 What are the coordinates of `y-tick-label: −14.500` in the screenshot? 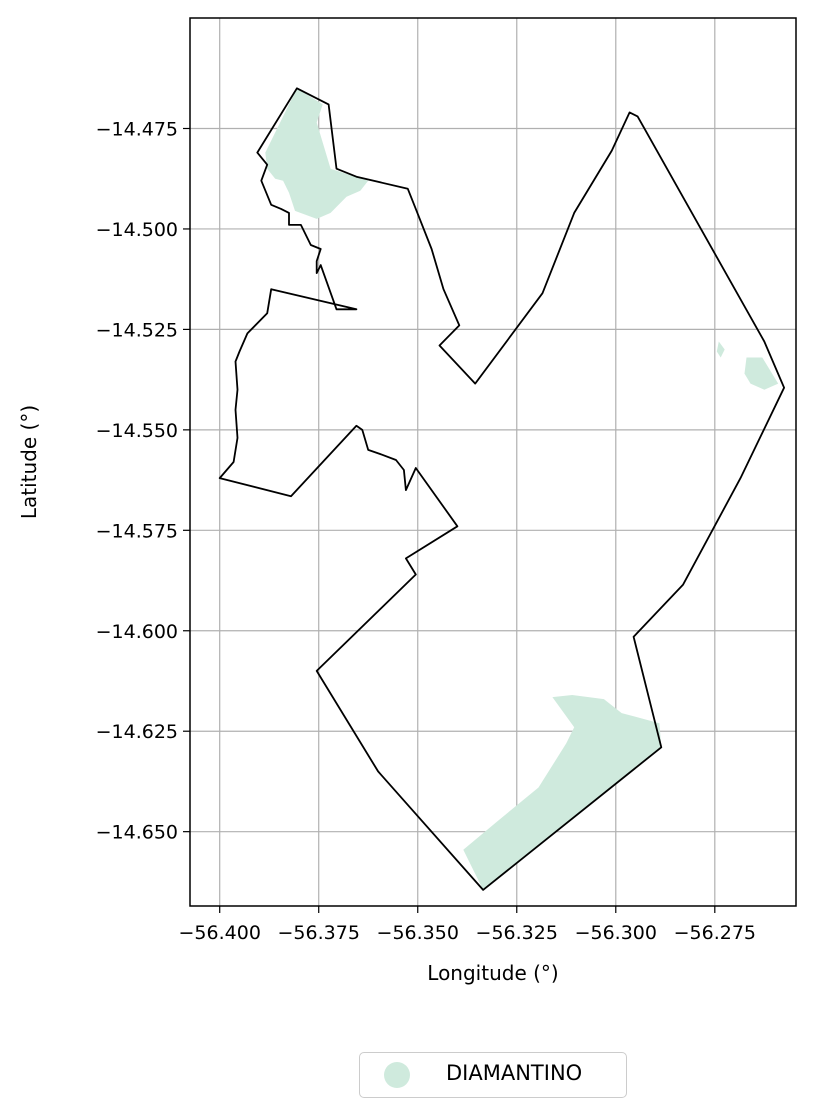 It's located at (137, 230).